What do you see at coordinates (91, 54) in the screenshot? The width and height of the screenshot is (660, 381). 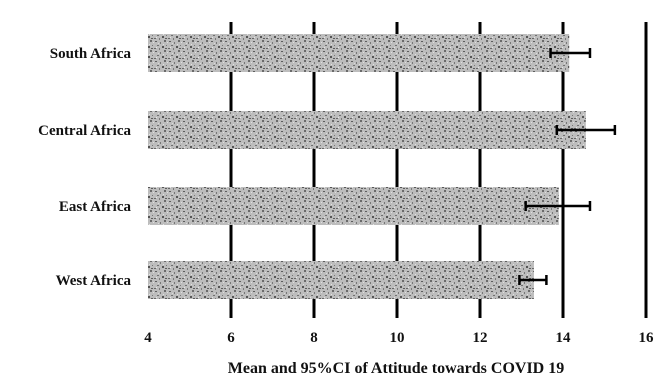 I see `category-label-south-africa: South Africa` at bounding box center [91, 54].